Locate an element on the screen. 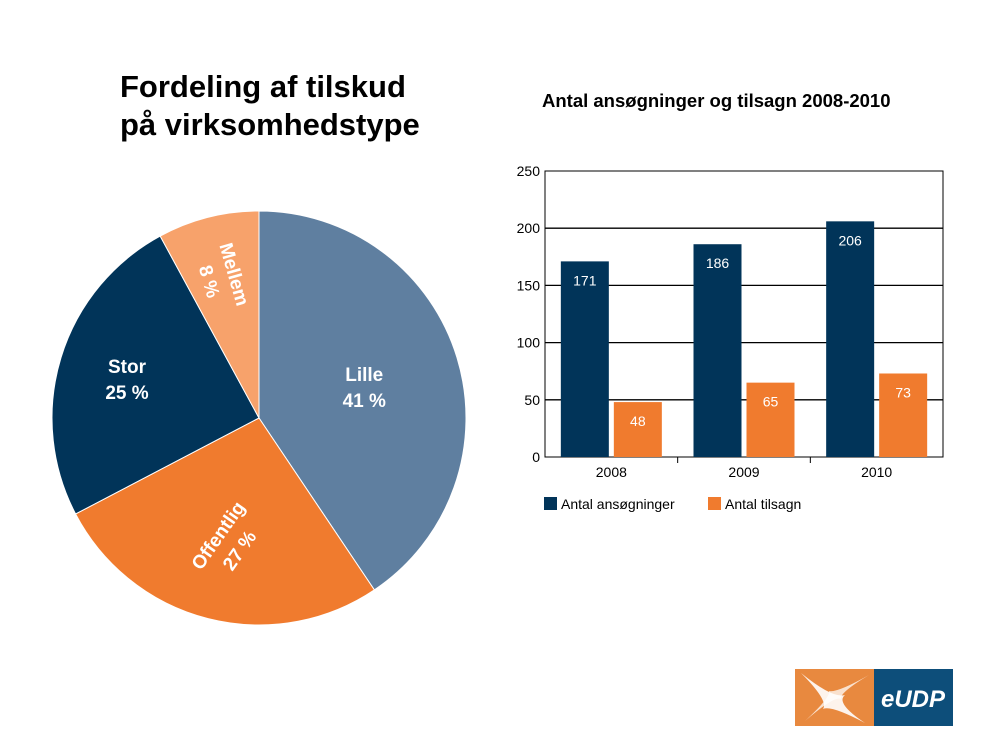  bar-data-label: 65 is located at coordinates (771, 402).